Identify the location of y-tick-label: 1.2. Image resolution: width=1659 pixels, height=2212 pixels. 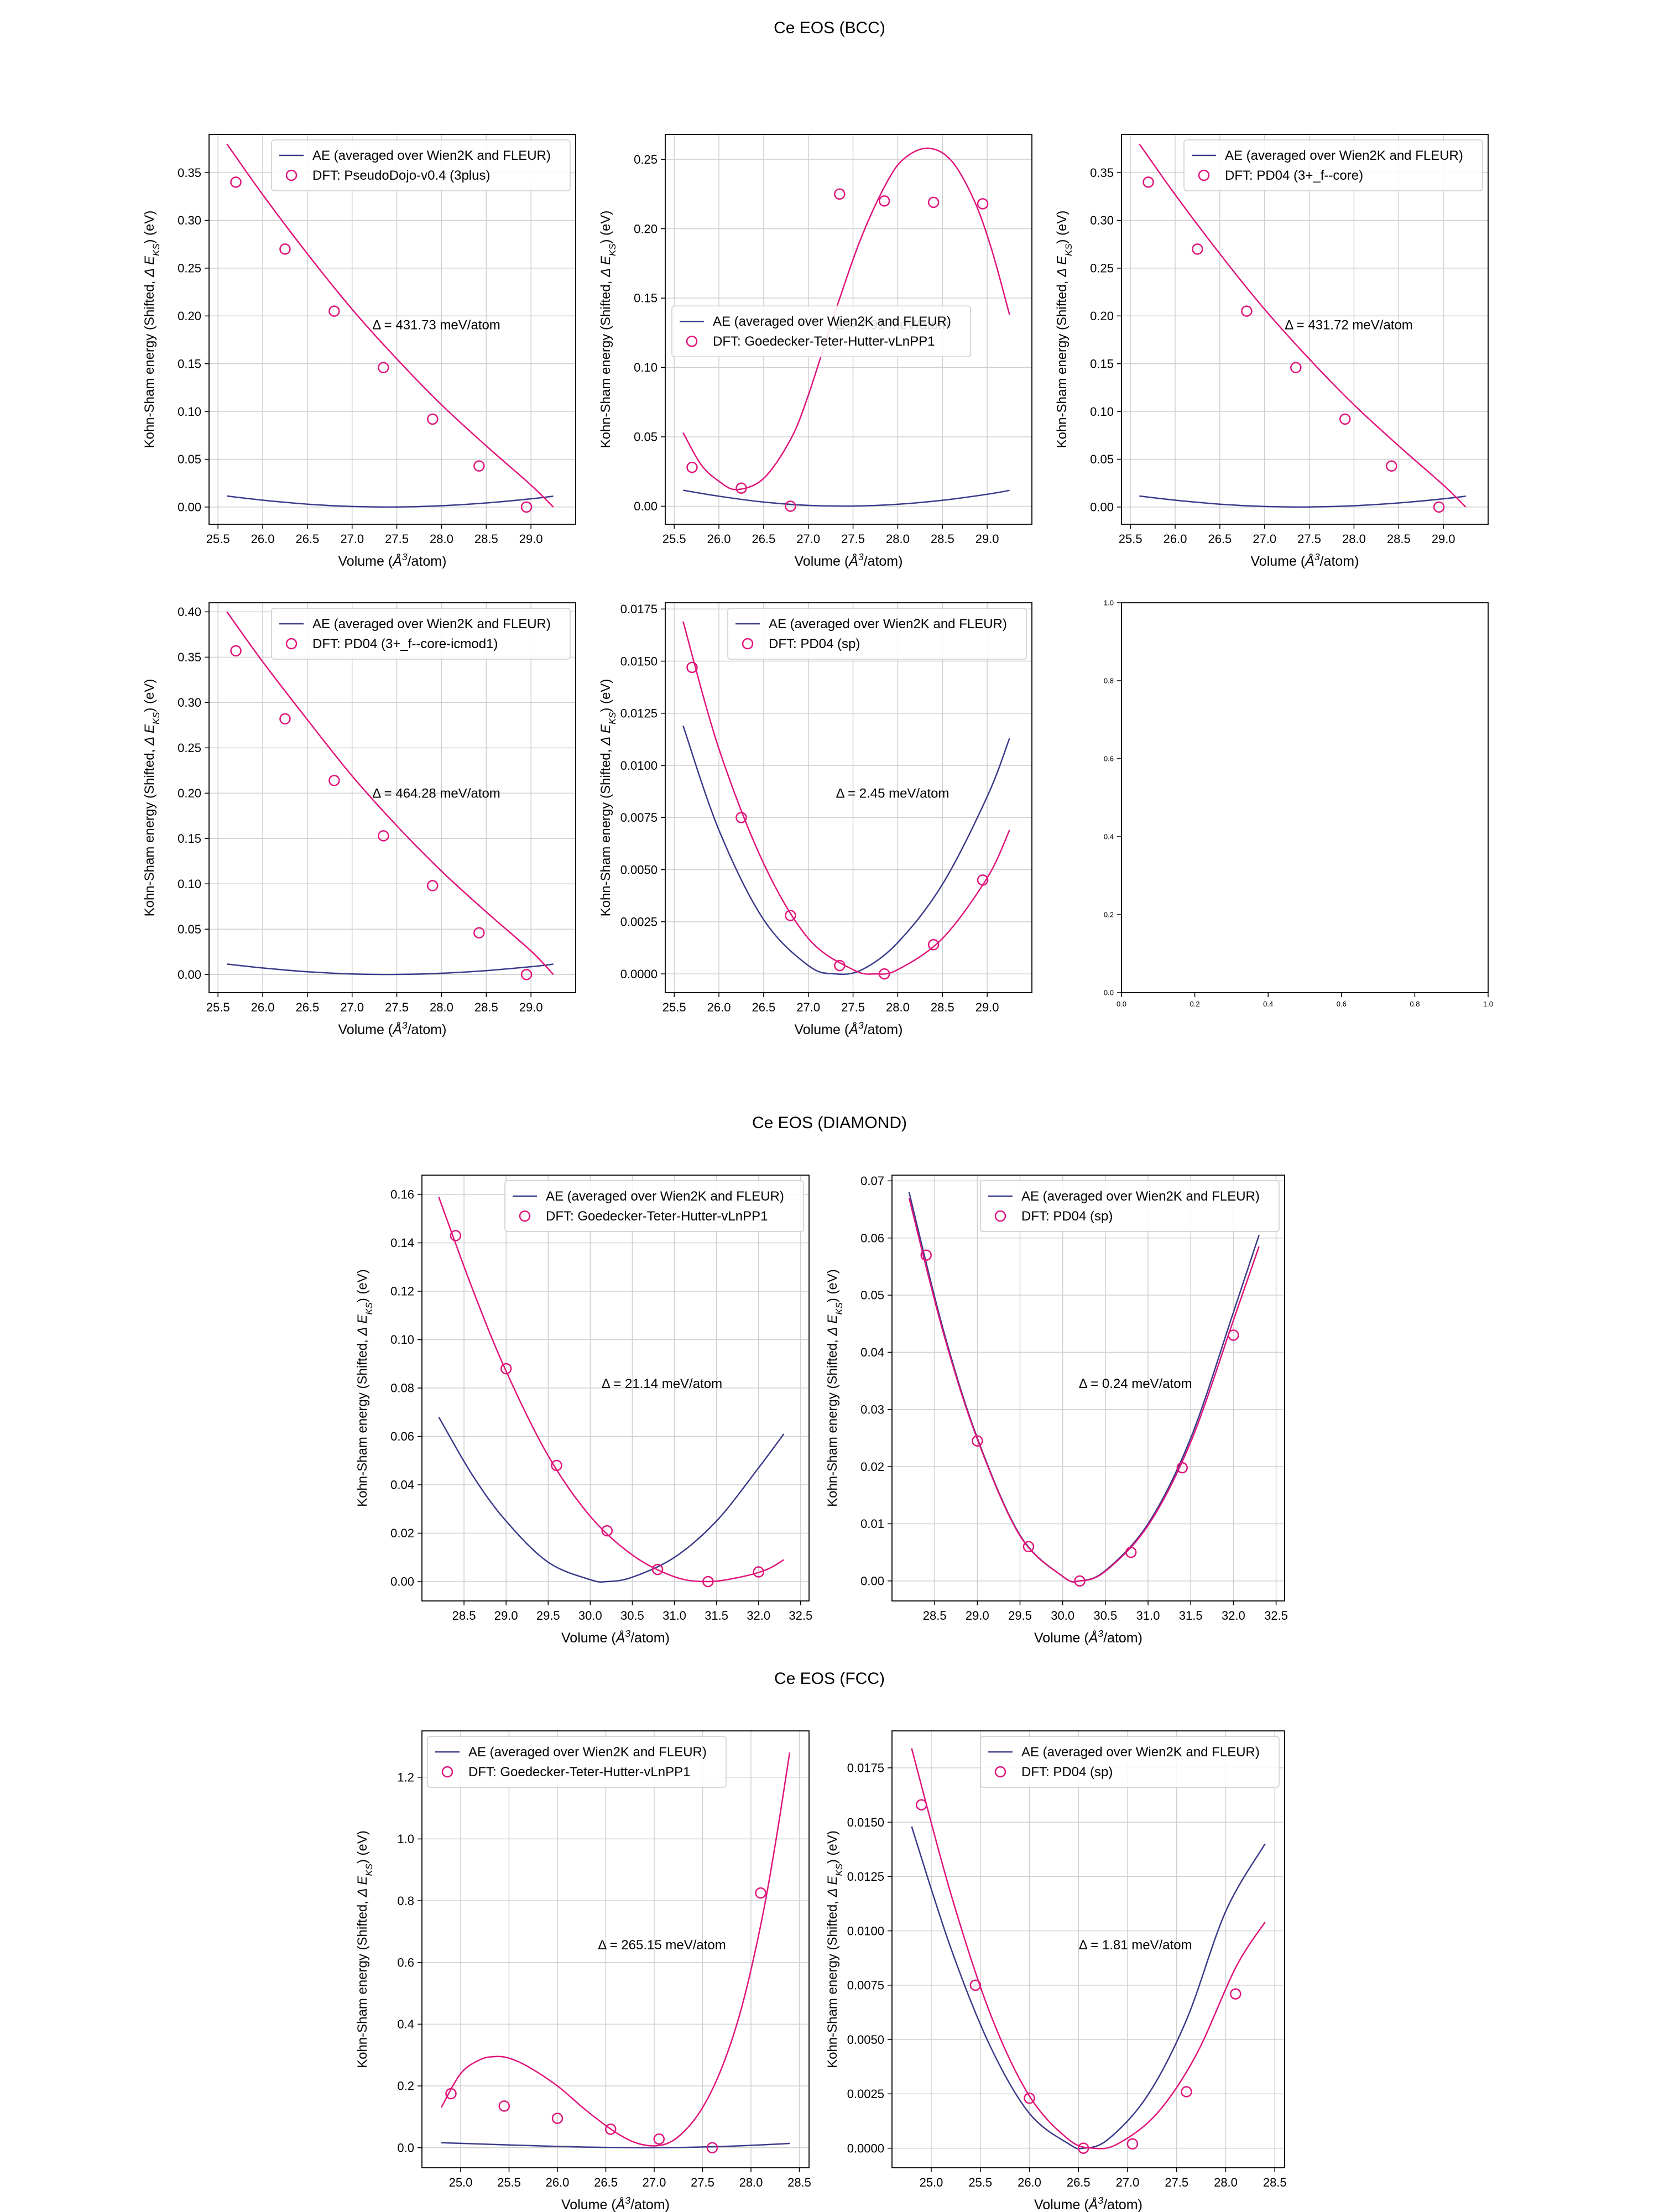
(406, 1777).